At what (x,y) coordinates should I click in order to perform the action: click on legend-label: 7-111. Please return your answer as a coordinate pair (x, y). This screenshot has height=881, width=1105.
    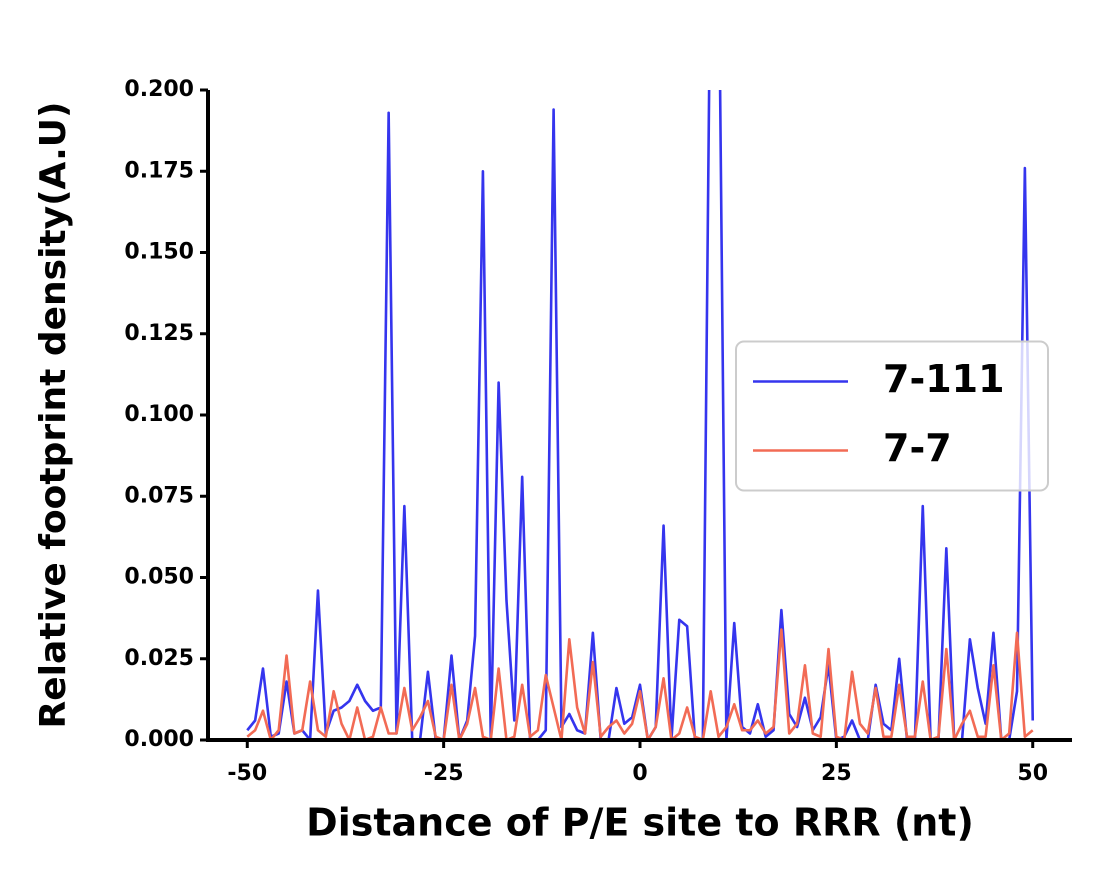
    Looking at the image, I should click on (944, 379).